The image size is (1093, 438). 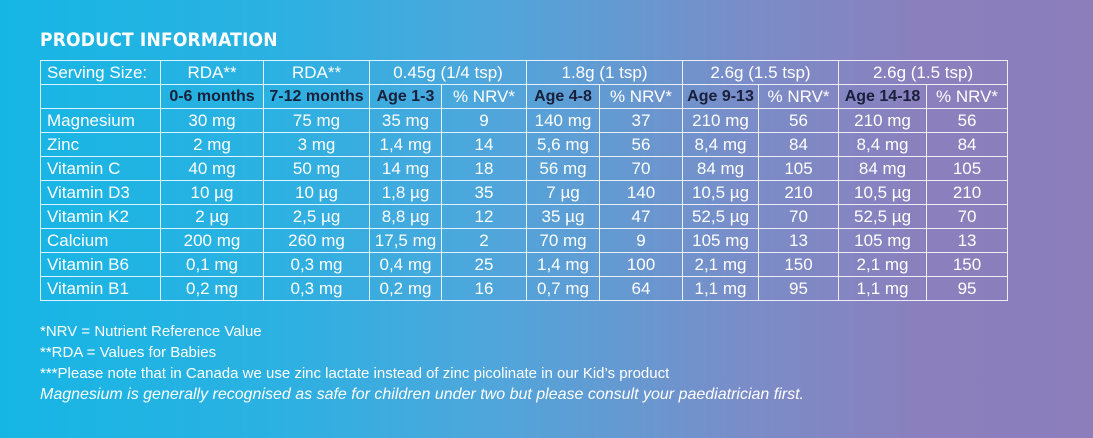 I want to click on serving-size-label: Serving Size:, so click(x=100, y=72).